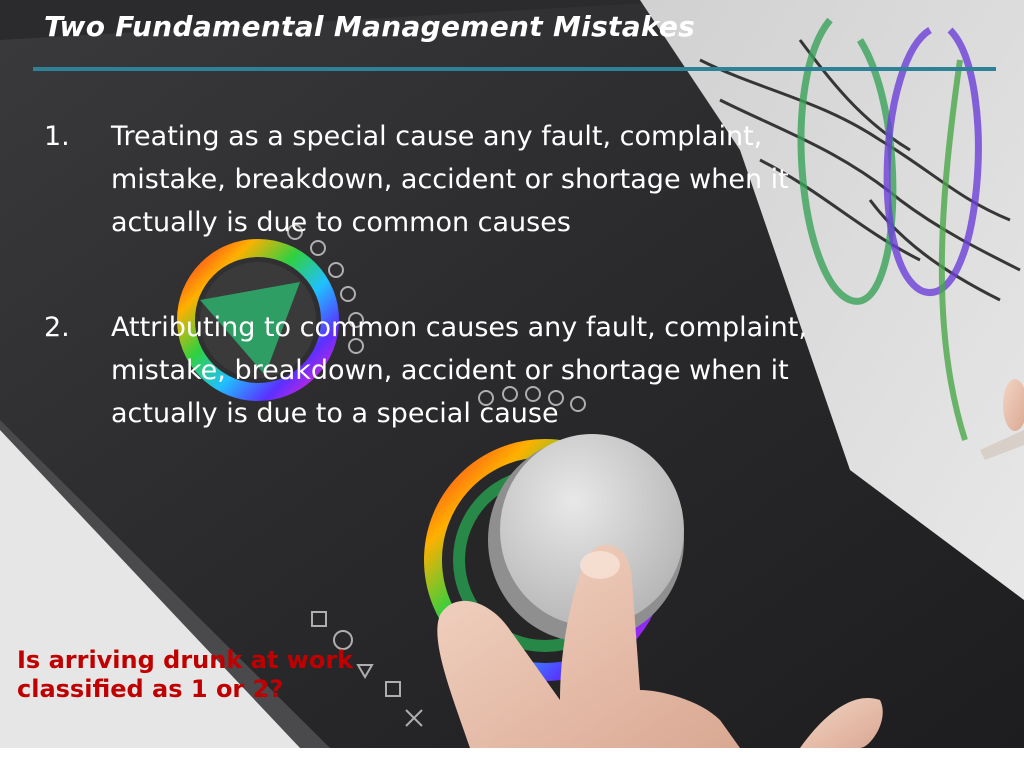 This screenshot has height=768, width=1024. Describe the element at coordinates (57, 327) in the screenshot. I see `list-item-number: 2.` at that location.